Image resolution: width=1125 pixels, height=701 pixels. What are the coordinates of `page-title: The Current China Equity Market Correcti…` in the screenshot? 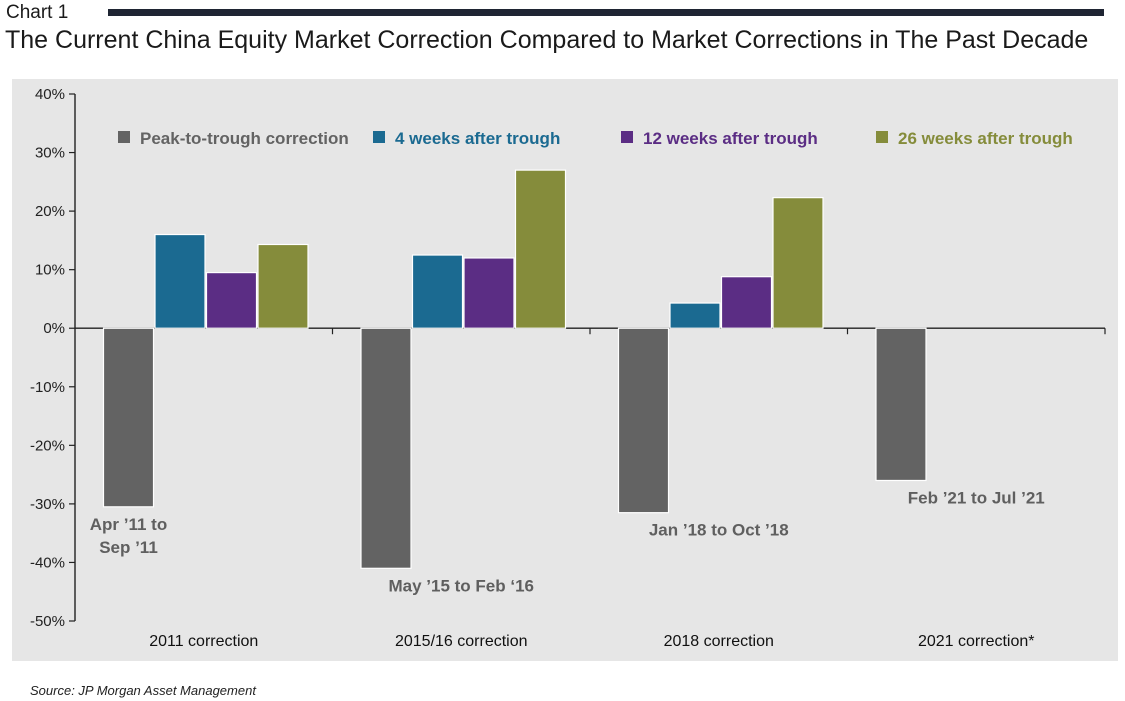 It's located at (547, 40).